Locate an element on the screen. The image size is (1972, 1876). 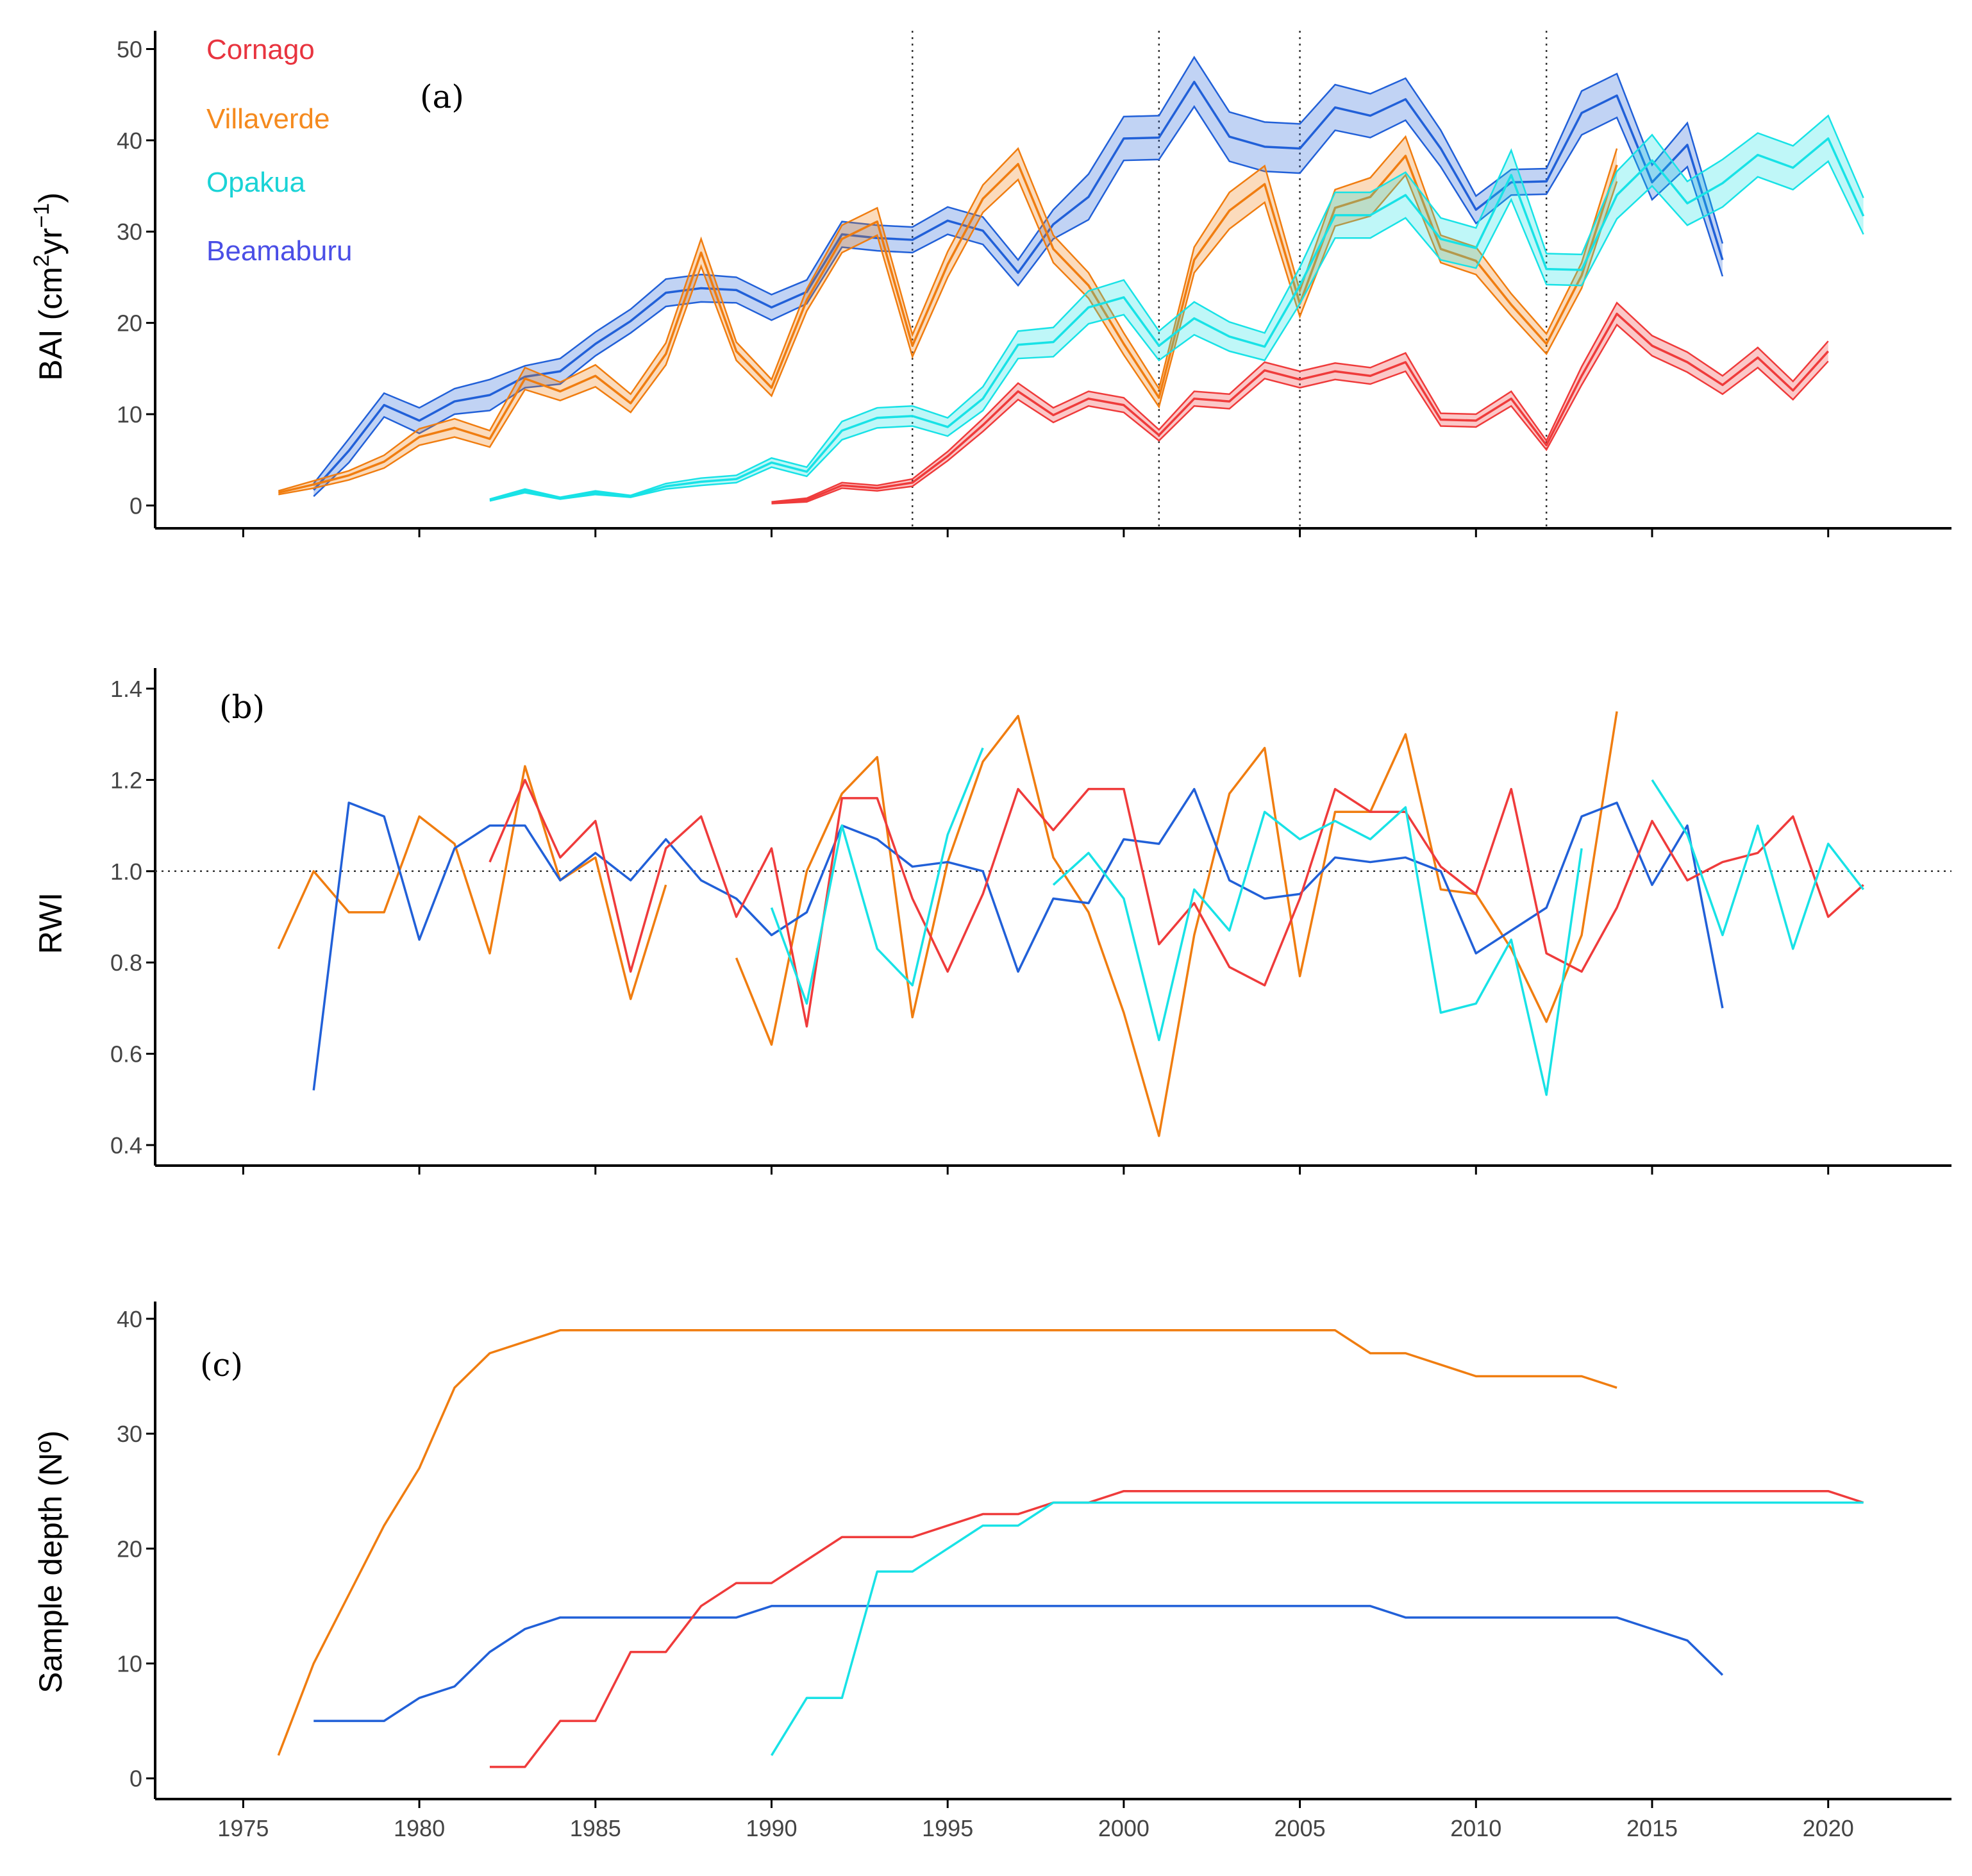
panel-c-x-tick-label: 1975 is located at coordinates (243, 1828).